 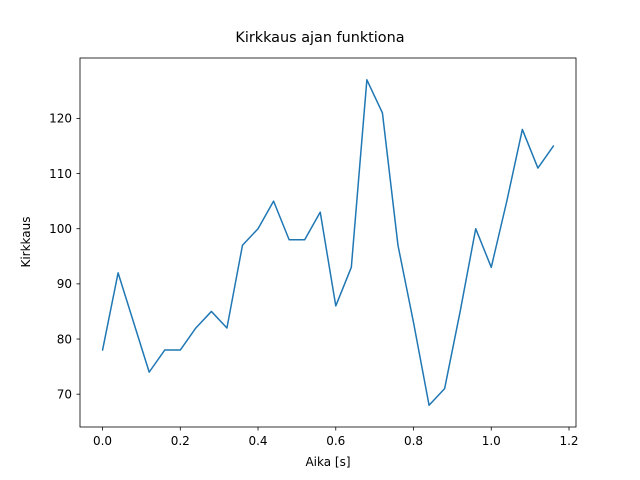 I want to click on x-tick-label: 0.8, so click(x=413, y=441).